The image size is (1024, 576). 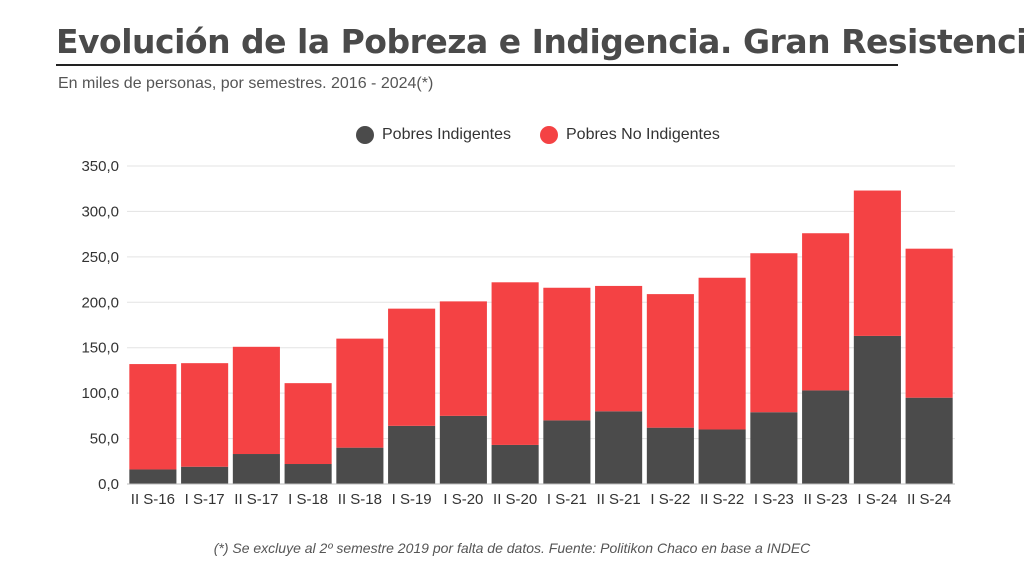 I want to click on y-tick-label: 0,0, so click(x=108, y=484).